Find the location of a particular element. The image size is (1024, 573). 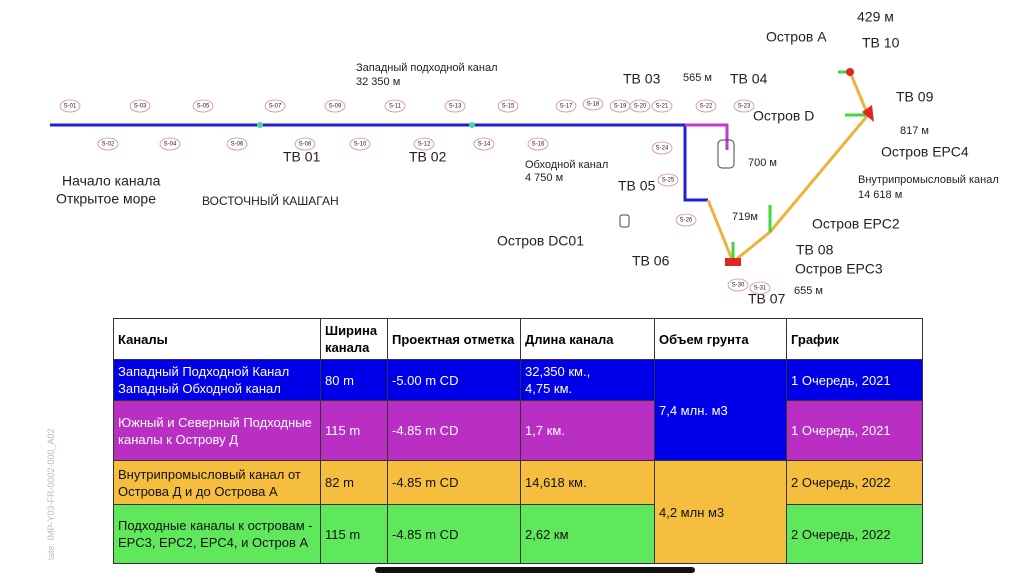

map-label: Остров D is located at coordinates (783, 116).